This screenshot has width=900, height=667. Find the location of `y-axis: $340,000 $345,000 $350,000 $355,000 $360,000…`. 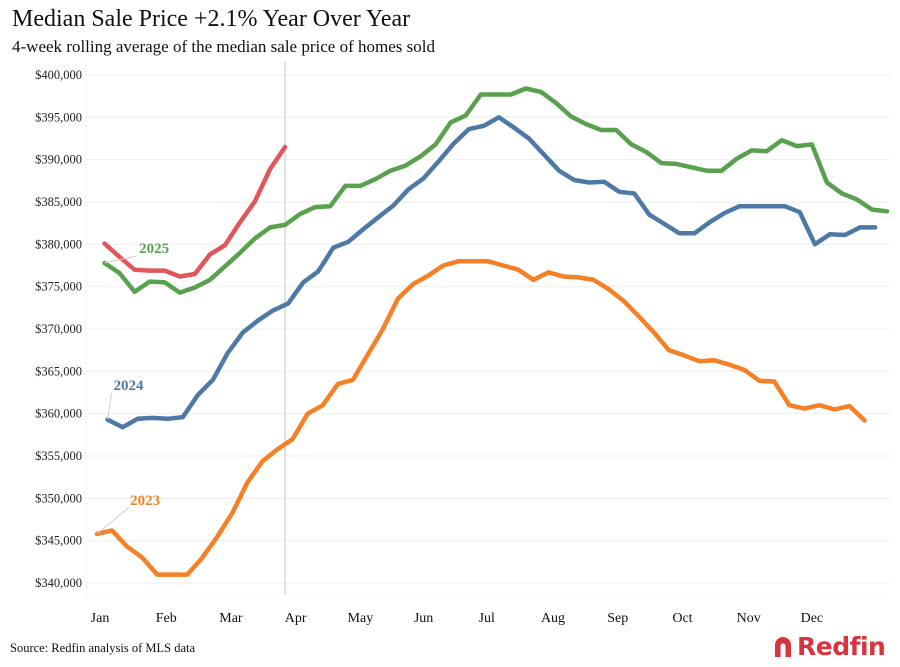

y-axis: $340,000 $345,000 $350,000 $355,000 $360,000… is located at coordinates (58, 329).